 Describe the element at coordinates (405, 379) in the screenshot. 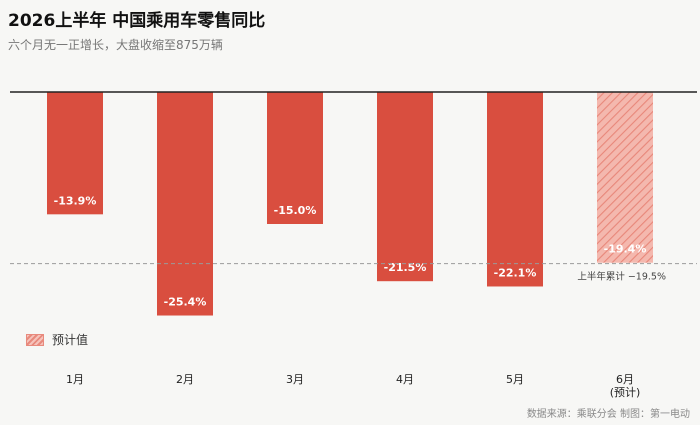

I see `x-tick-label: 4月` at that location.